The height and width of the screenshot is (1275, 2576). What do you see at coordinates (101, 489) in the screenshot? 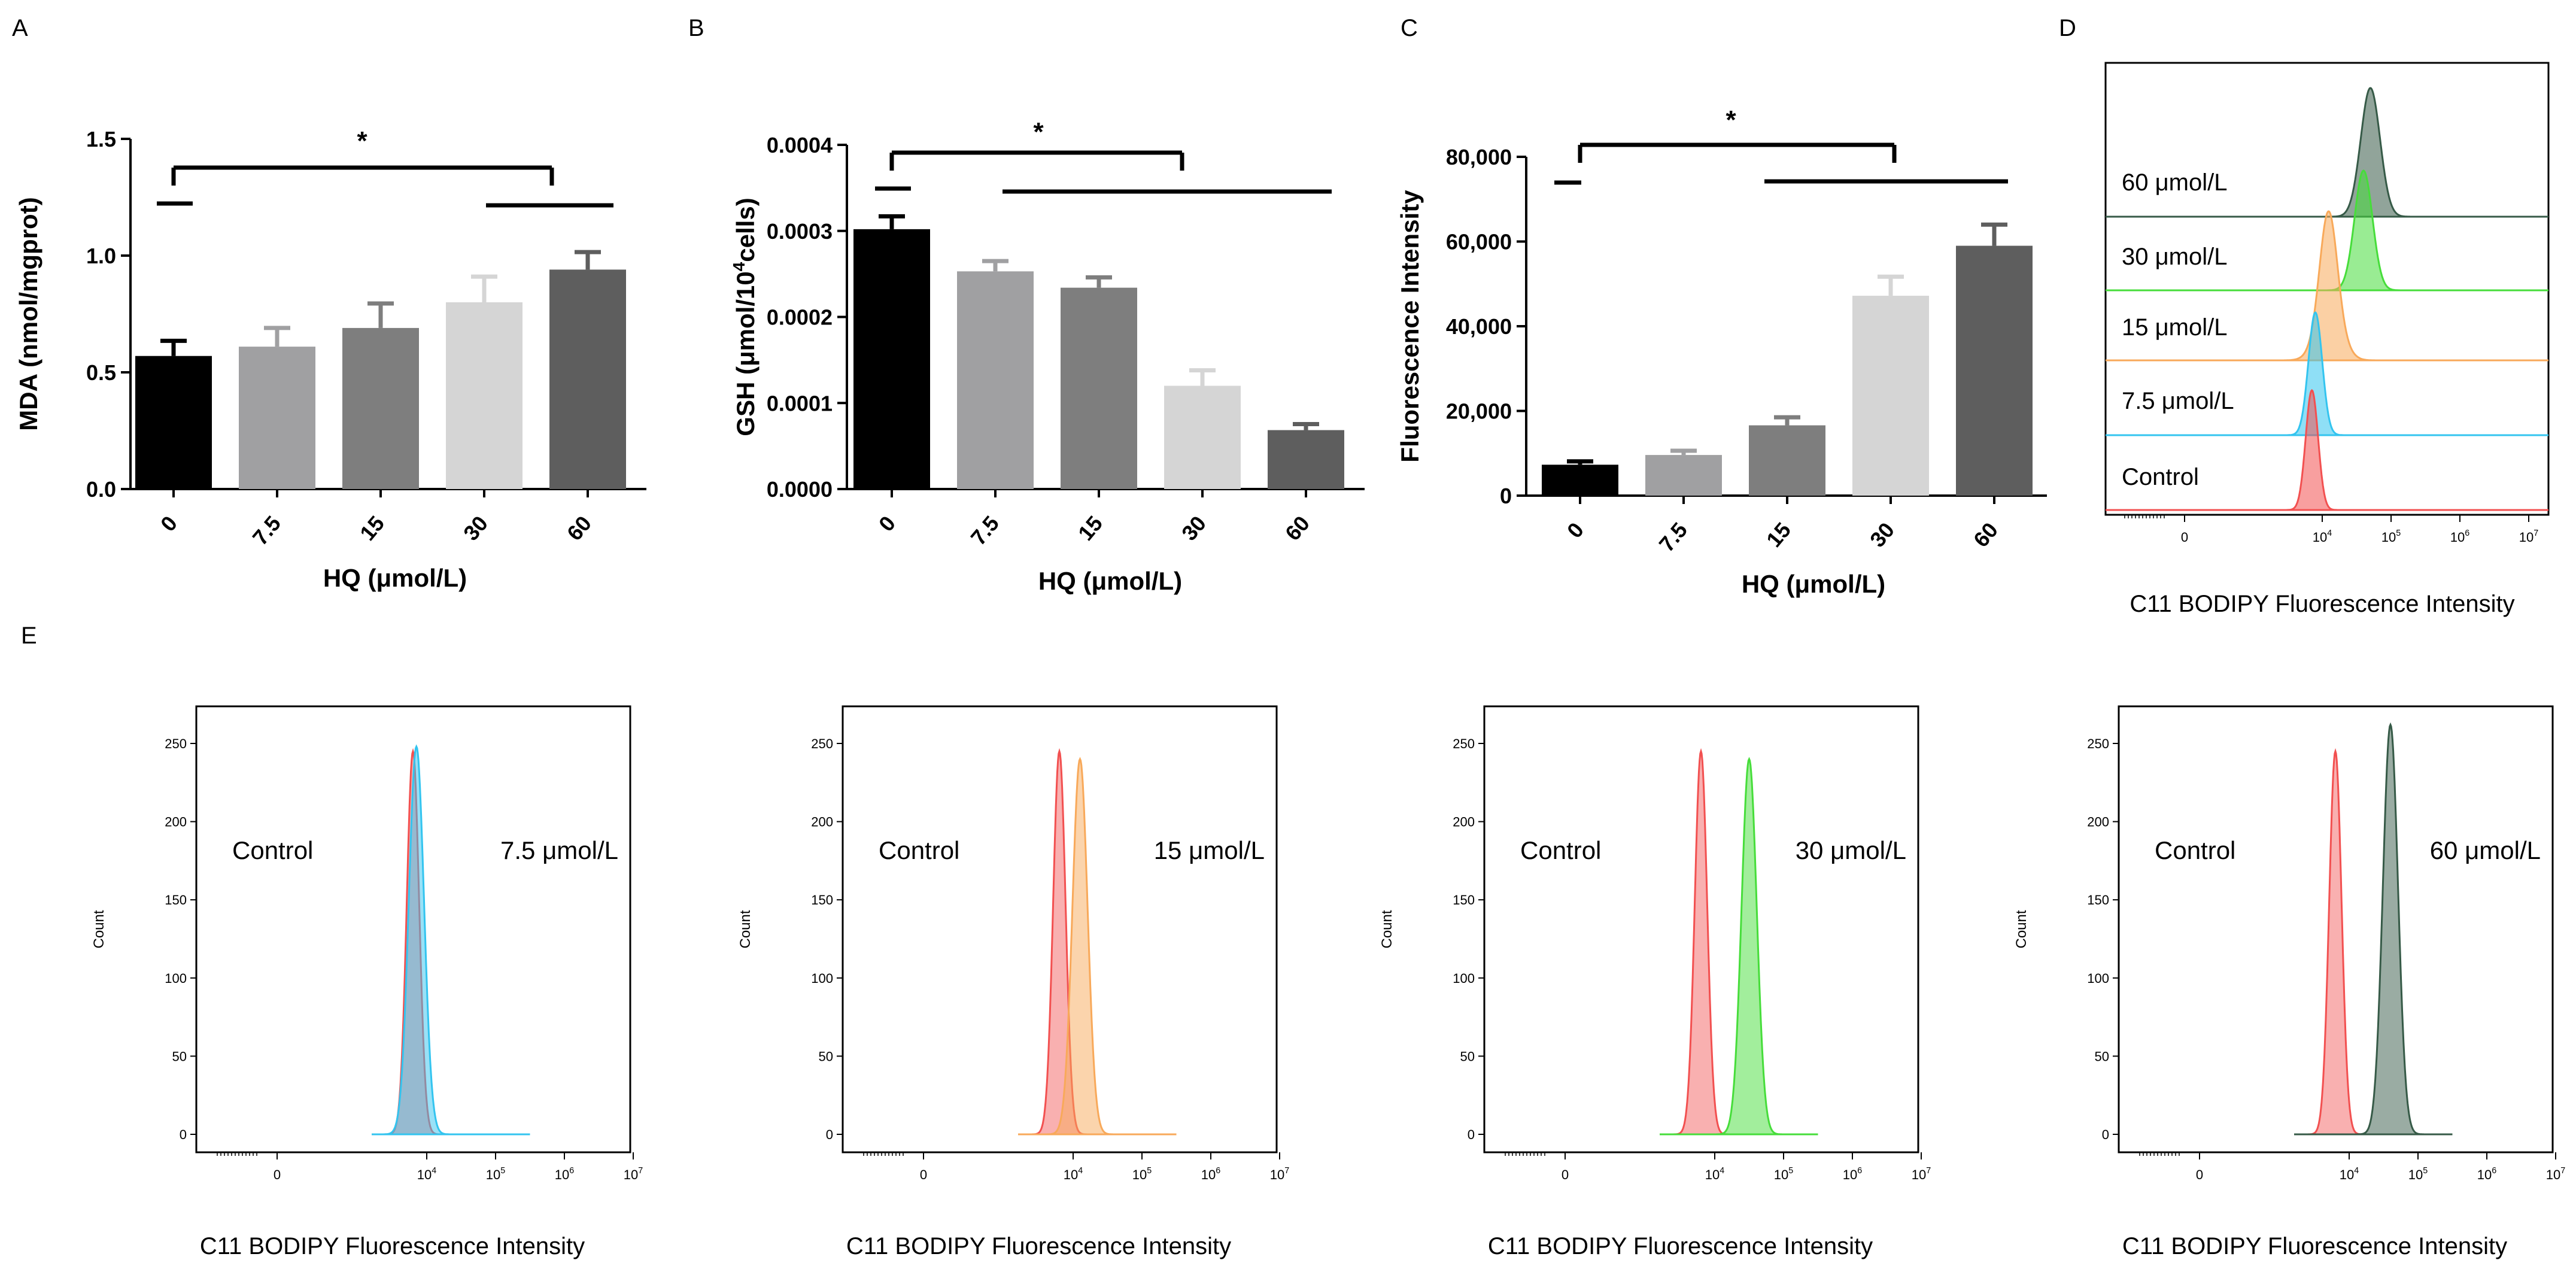
I see `y-tick-label: 0.0` at bounding box center [101, 489].